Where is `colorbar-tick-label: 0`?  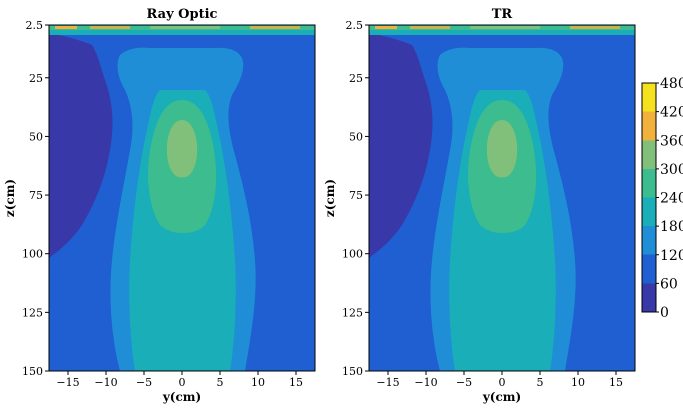
colorbar-tick-label: 0 is located at coordinates (664, 313).